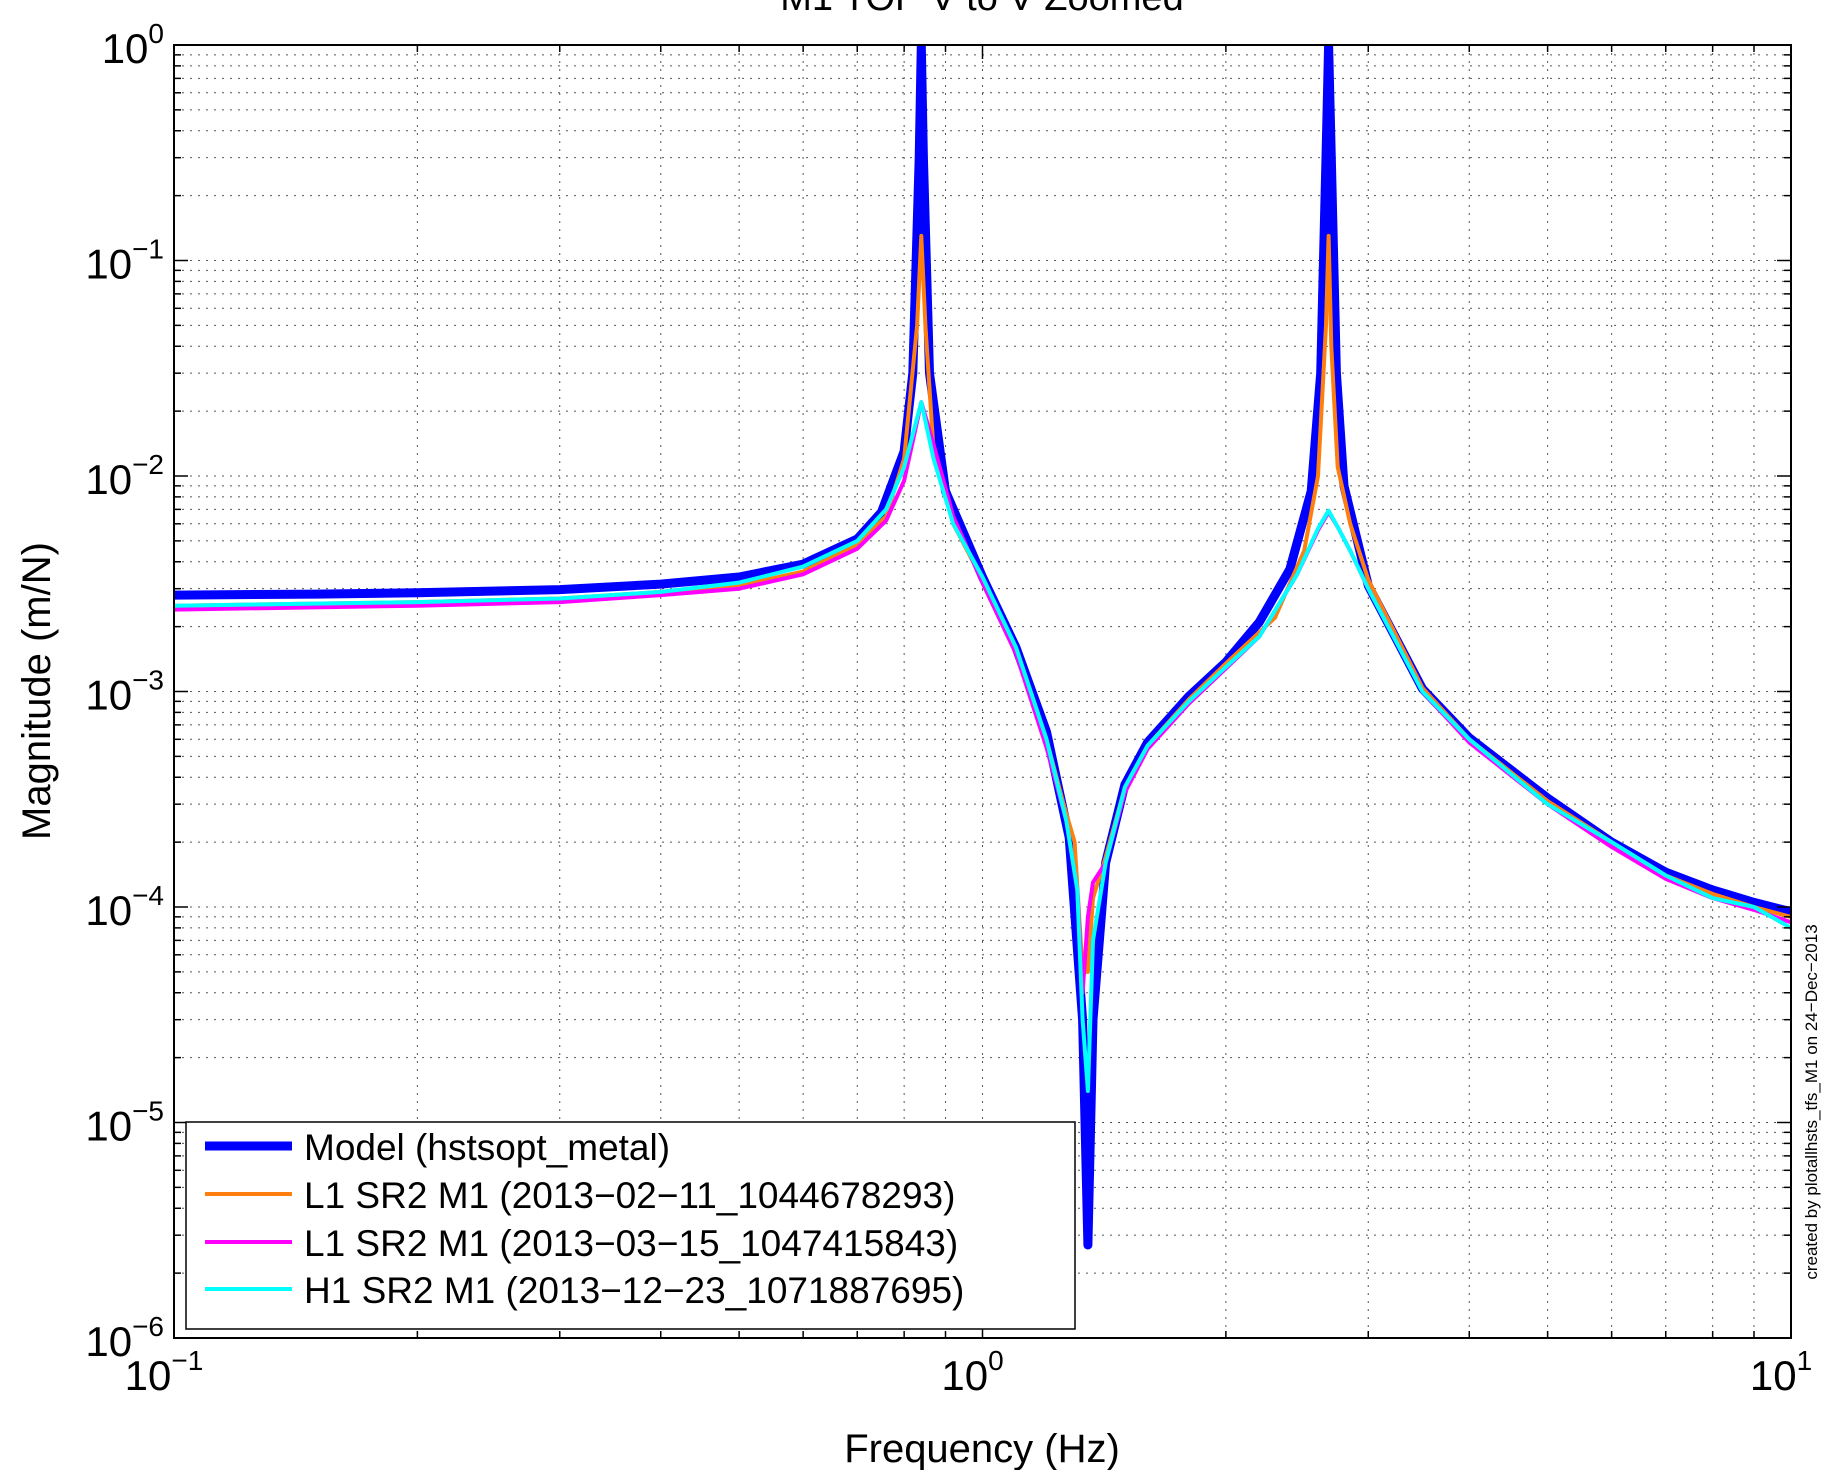 Image resolution: width=1829 pixels, height=1470 pixels. What do you see at coordinates (37, 691) in the screenshot?
I see `y-axis-label: Magnitude (m/N)` at bounding box center [37, 691].